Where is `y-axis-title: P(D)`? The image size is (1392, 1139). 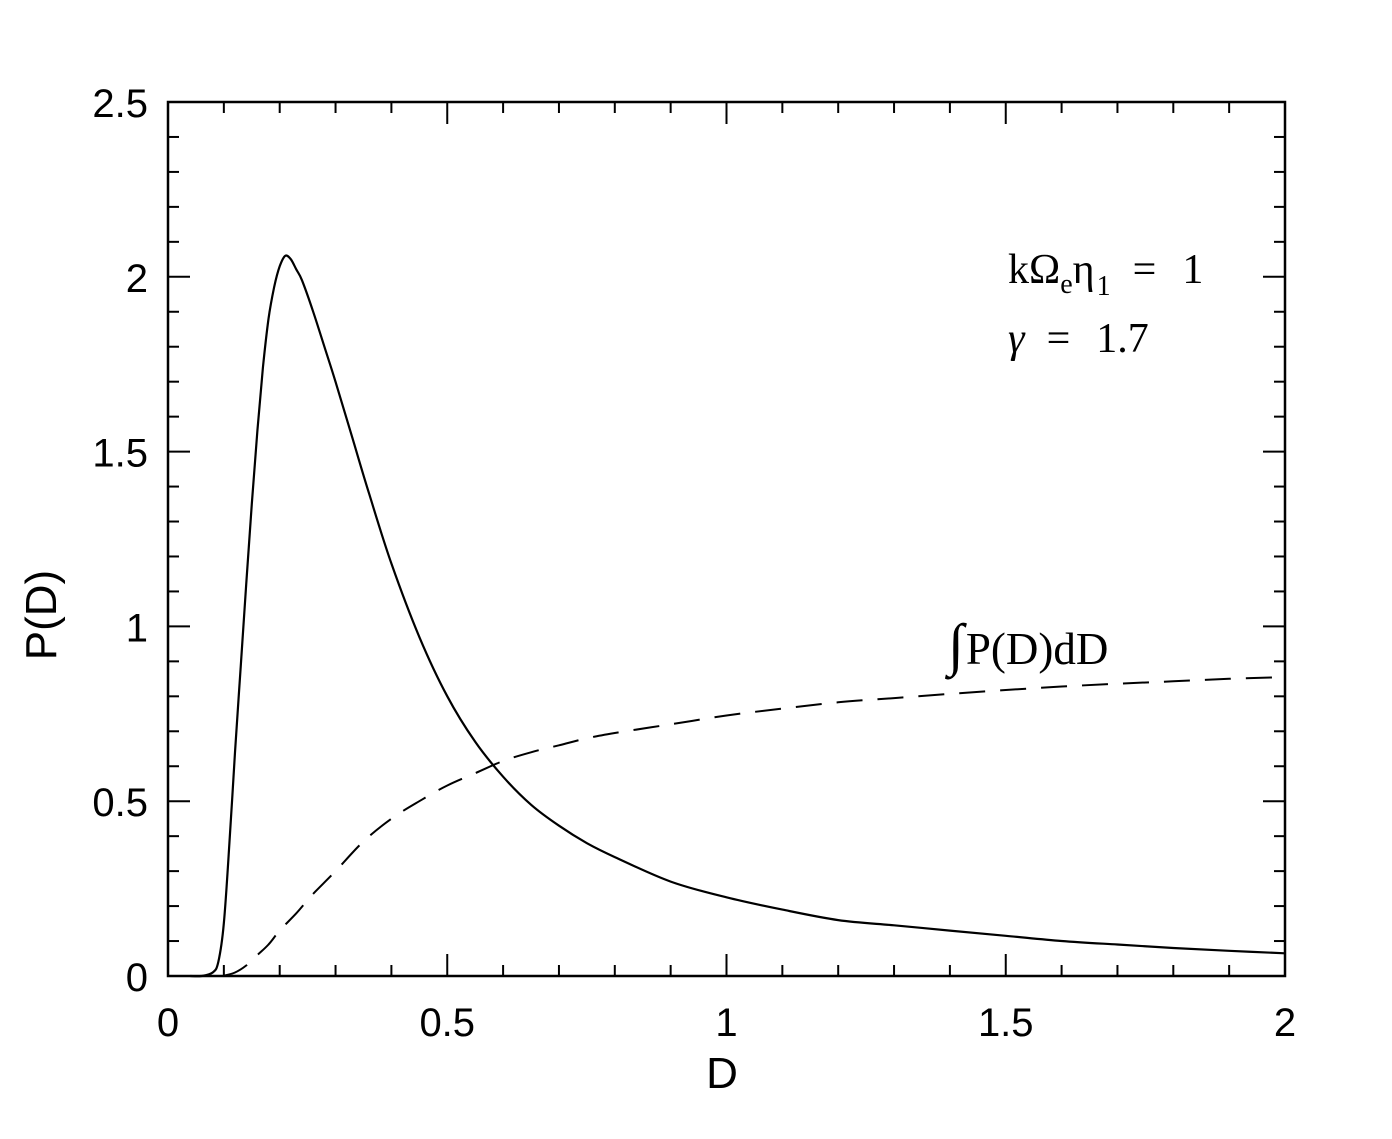 y-axis-title: P(D) is located at coordinates (41, 615).